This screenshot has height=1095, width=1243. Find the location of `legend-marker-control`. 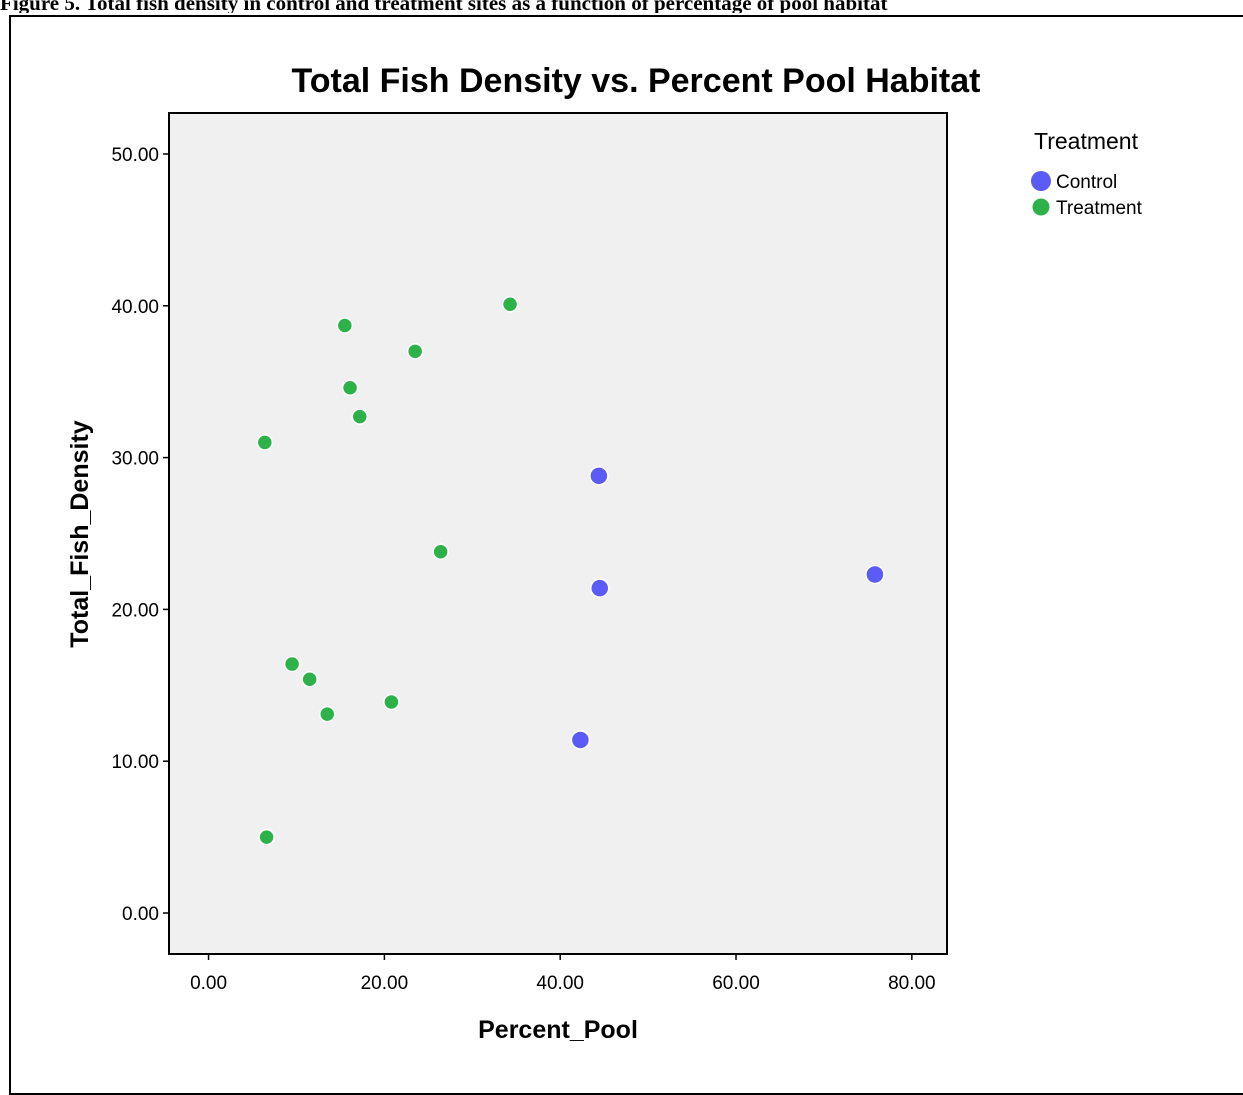

legend-marker-control is located at coordinates (1041, 181).